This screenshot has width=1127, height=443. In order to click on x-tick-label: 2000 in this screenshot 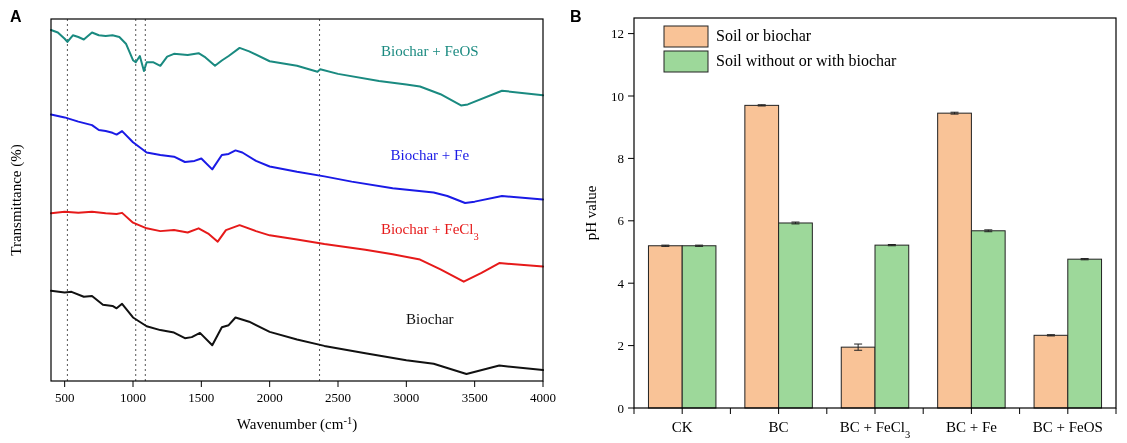, I will do `click(269, 397)`.